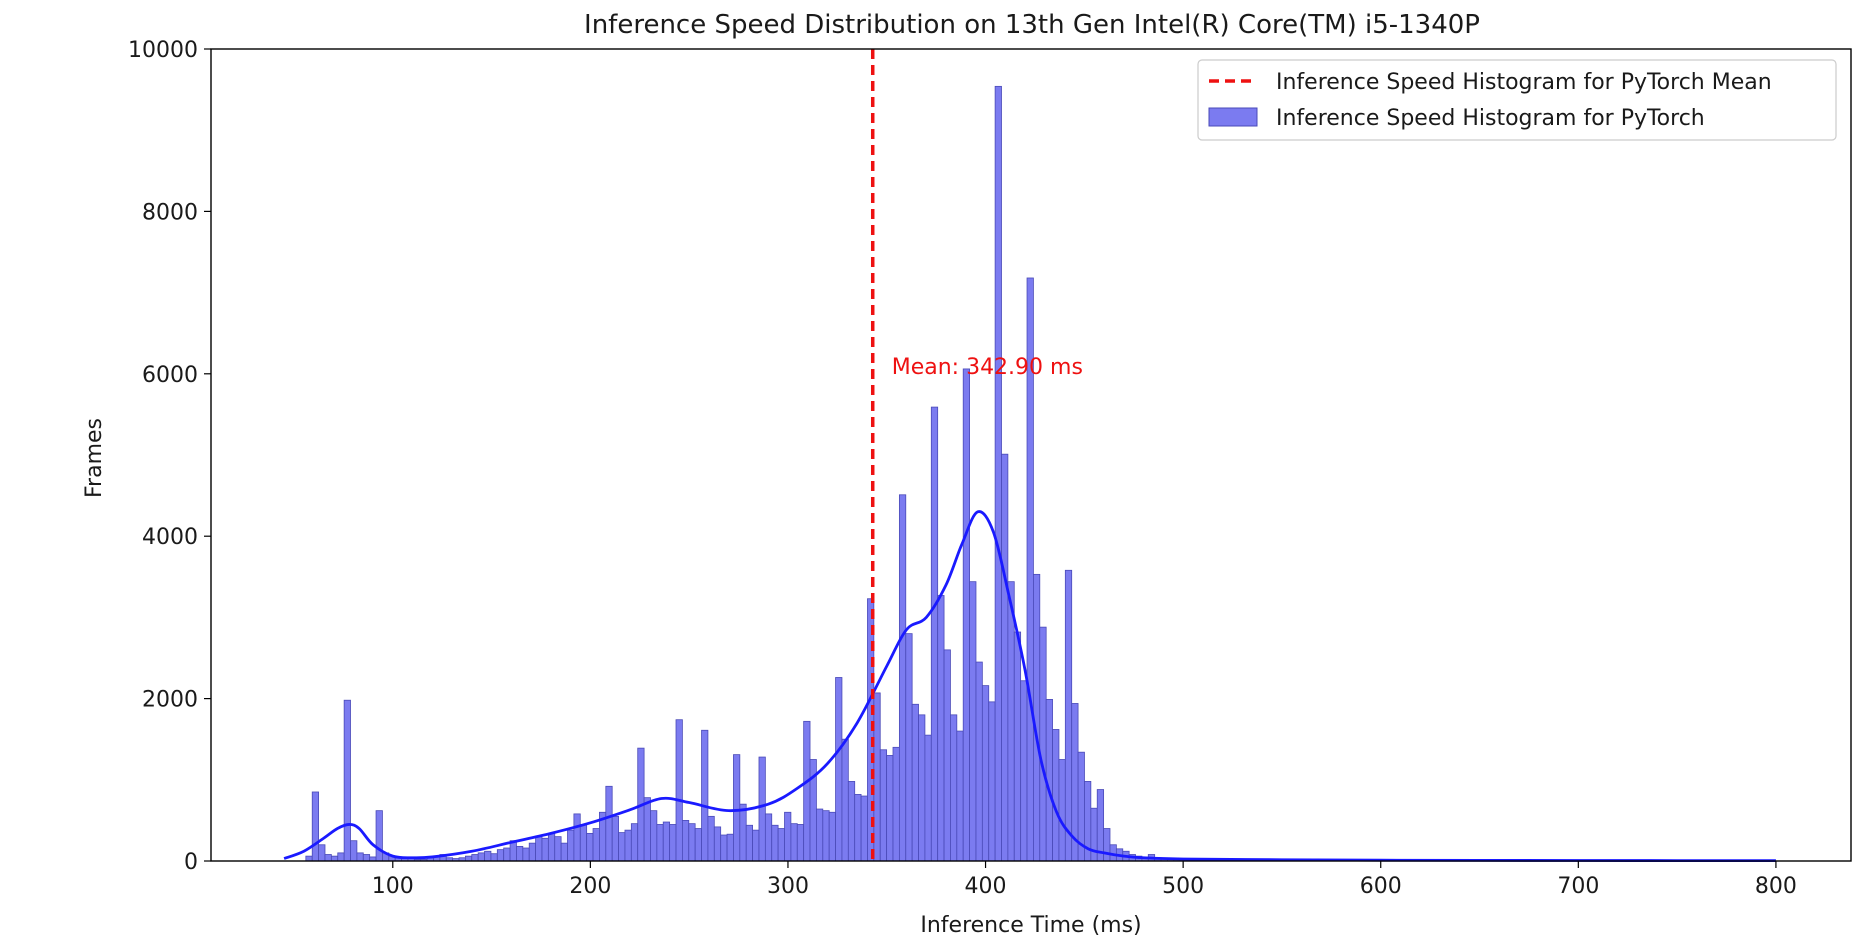  I want to click on y-tick-label: 6000, so click(170, 375).